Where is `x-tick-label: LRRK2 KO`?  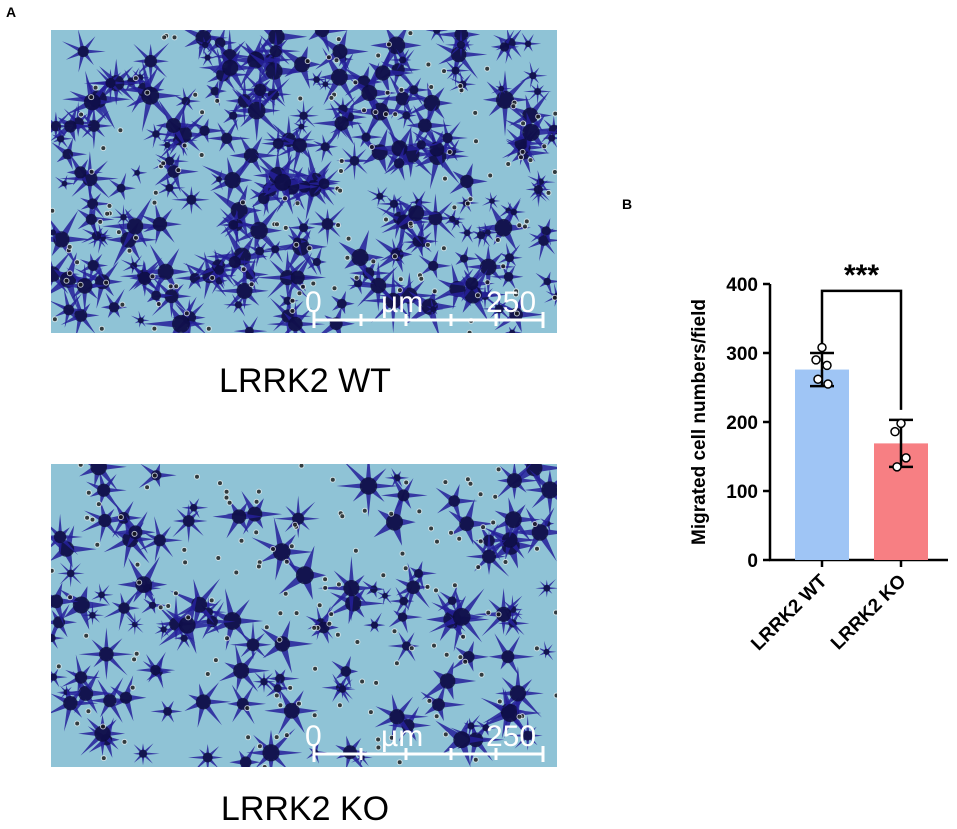
x-tick-label: LRRK2 KO is located at coordinates (869, 613).